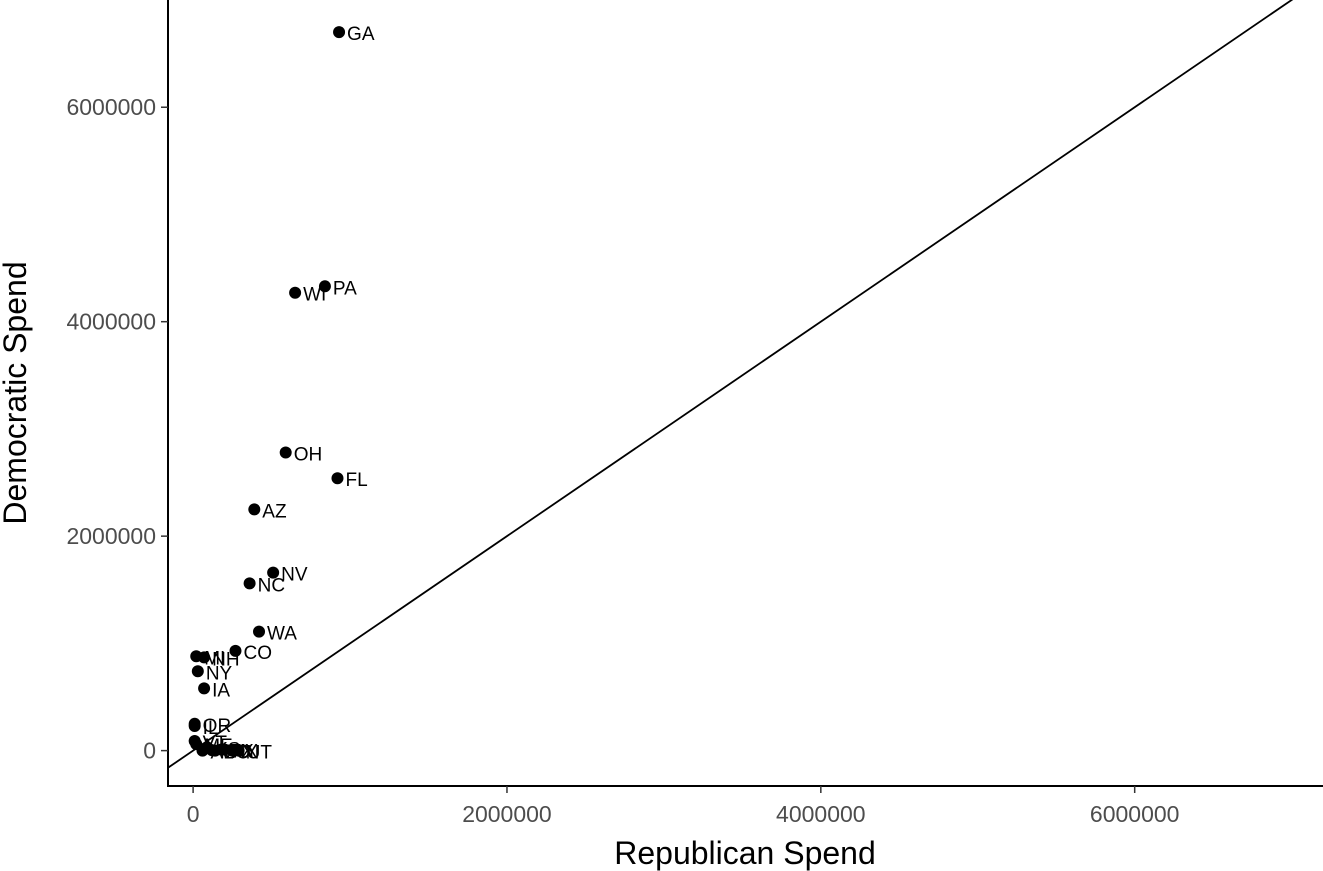  Describe the element at coordinates (345, 288) in the screenshot. I see `point-label-pa: PA` at that location.